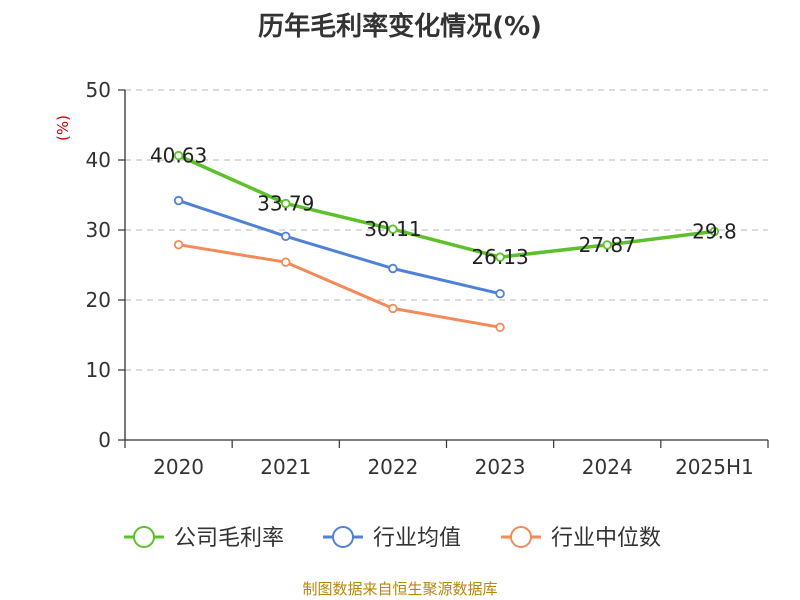 The height and width of the screenshot is (600, 800). I want to click on data-label: 40.63, so click(178, 156).